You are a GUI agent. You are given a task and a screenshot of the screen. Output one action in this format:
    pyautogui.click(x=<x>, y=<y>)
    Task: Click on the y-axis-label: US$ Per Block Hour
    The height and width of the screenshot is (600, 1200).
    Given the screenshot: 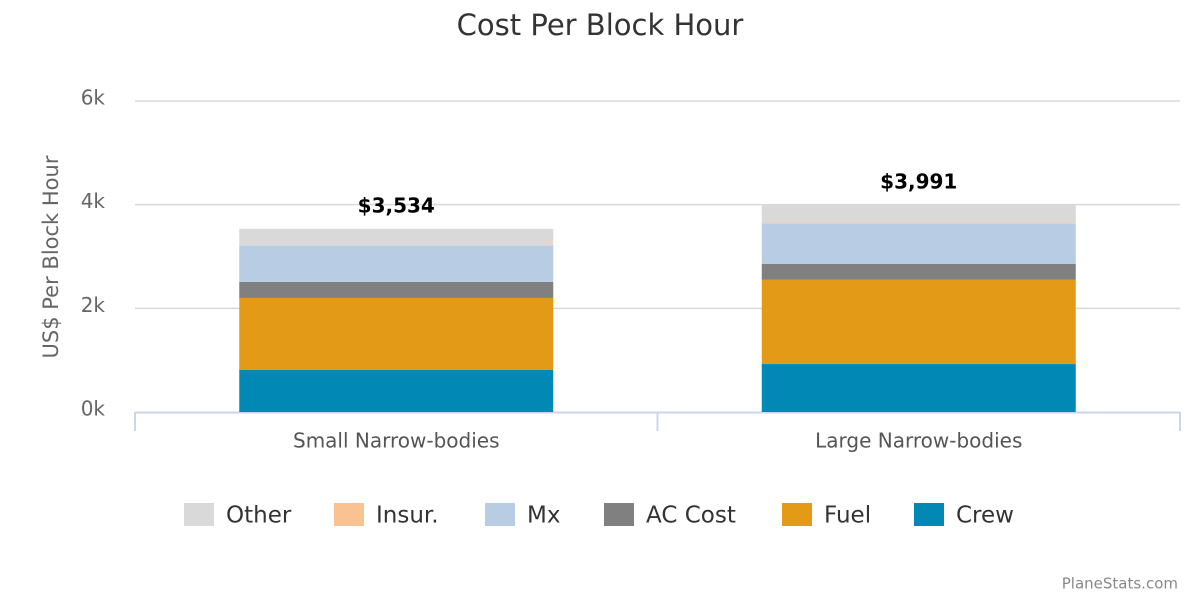 What is the action you would take?
    pyautogui.click(x=51, y=256)
    